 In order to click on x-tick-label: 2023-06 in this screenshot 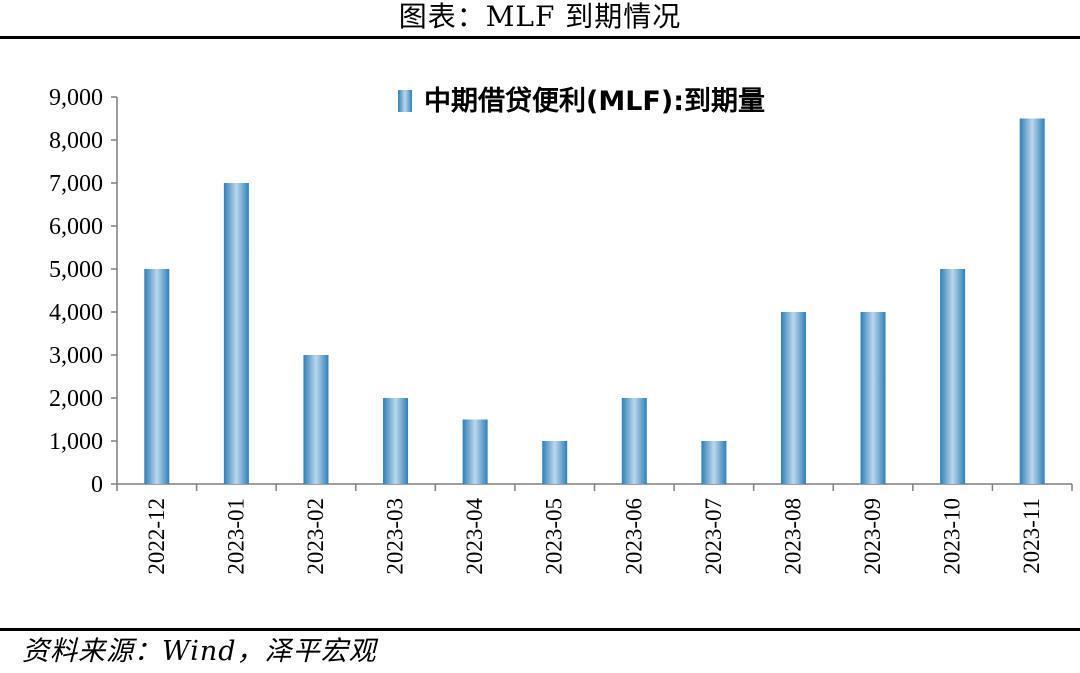, I will do `click(633, 536)`.